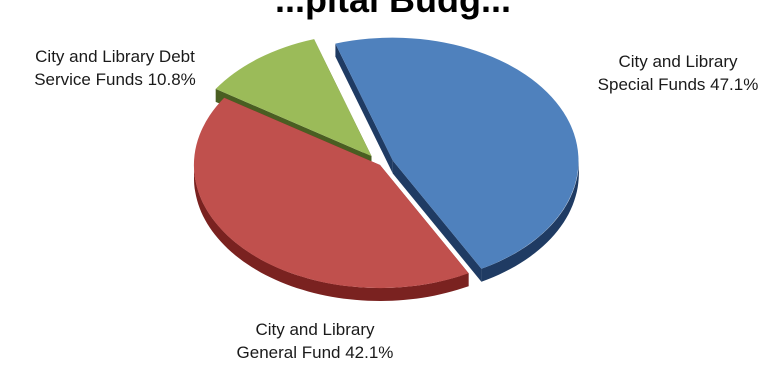 This screenshot has height=372, width=770. I want to click on slice-label-line: Service Funds 10.8%, so click(115, 79).